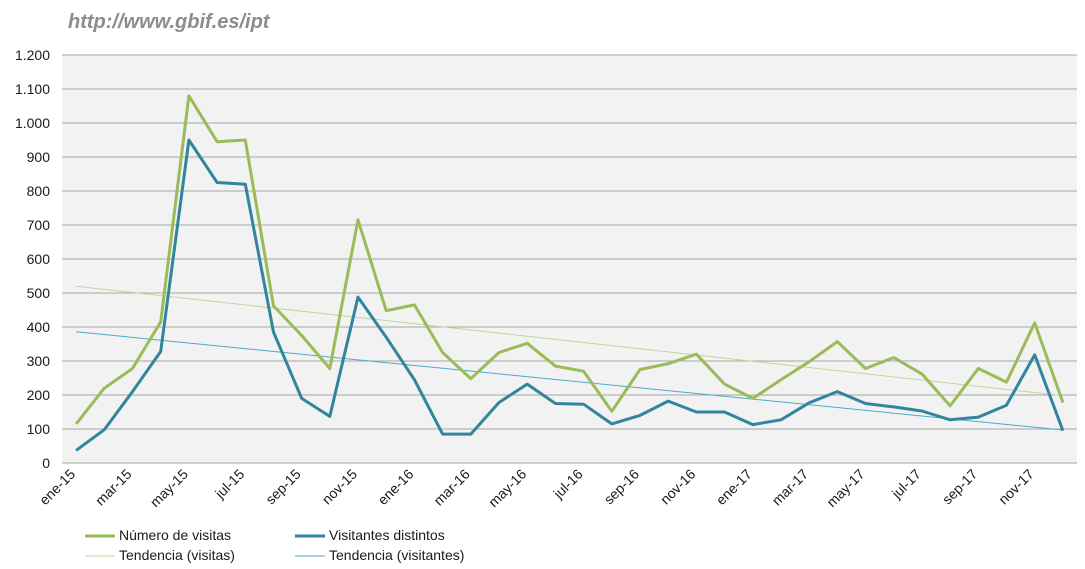 The height and width of the screenshot is (569, 1085). What do you see at coordinates (39, 157) in the screenshot?
I see `y-tick-label: 900` at bounding box center [39, 157].